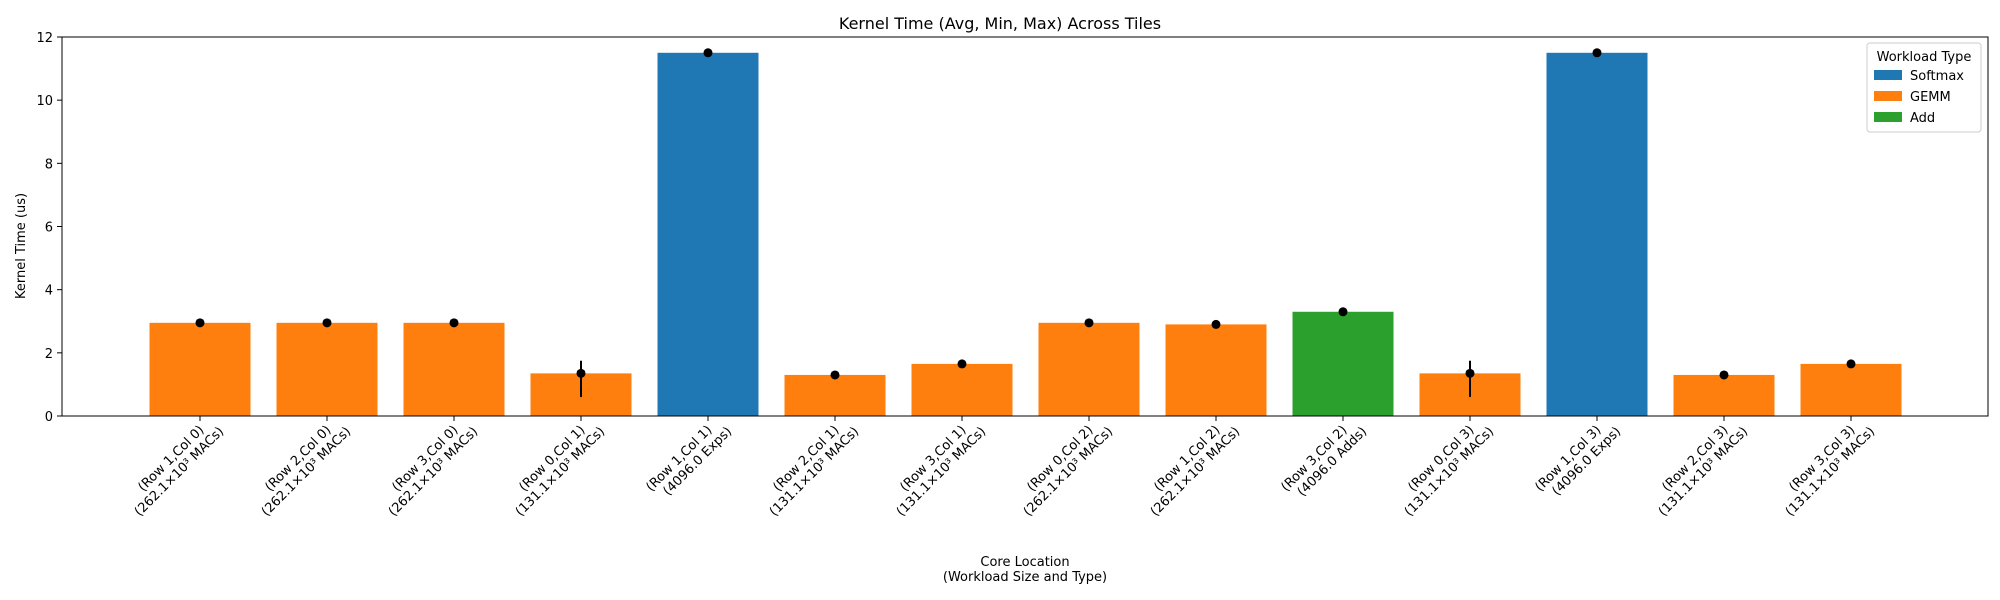 The height and width of the screenshot is (600, 2000). I want to click on legend: Workload Type Softmax GEMM Add, so click(1924, 87).